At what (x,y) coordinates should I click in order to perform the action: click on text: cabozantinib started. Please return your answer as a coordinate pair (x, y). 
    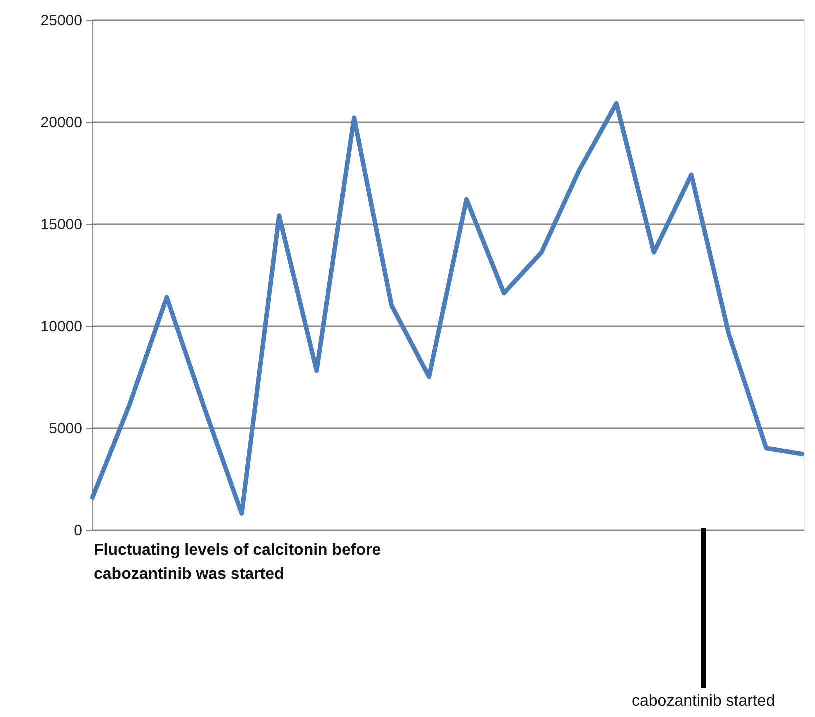
    Looking at the image, I should click on (704, 701).